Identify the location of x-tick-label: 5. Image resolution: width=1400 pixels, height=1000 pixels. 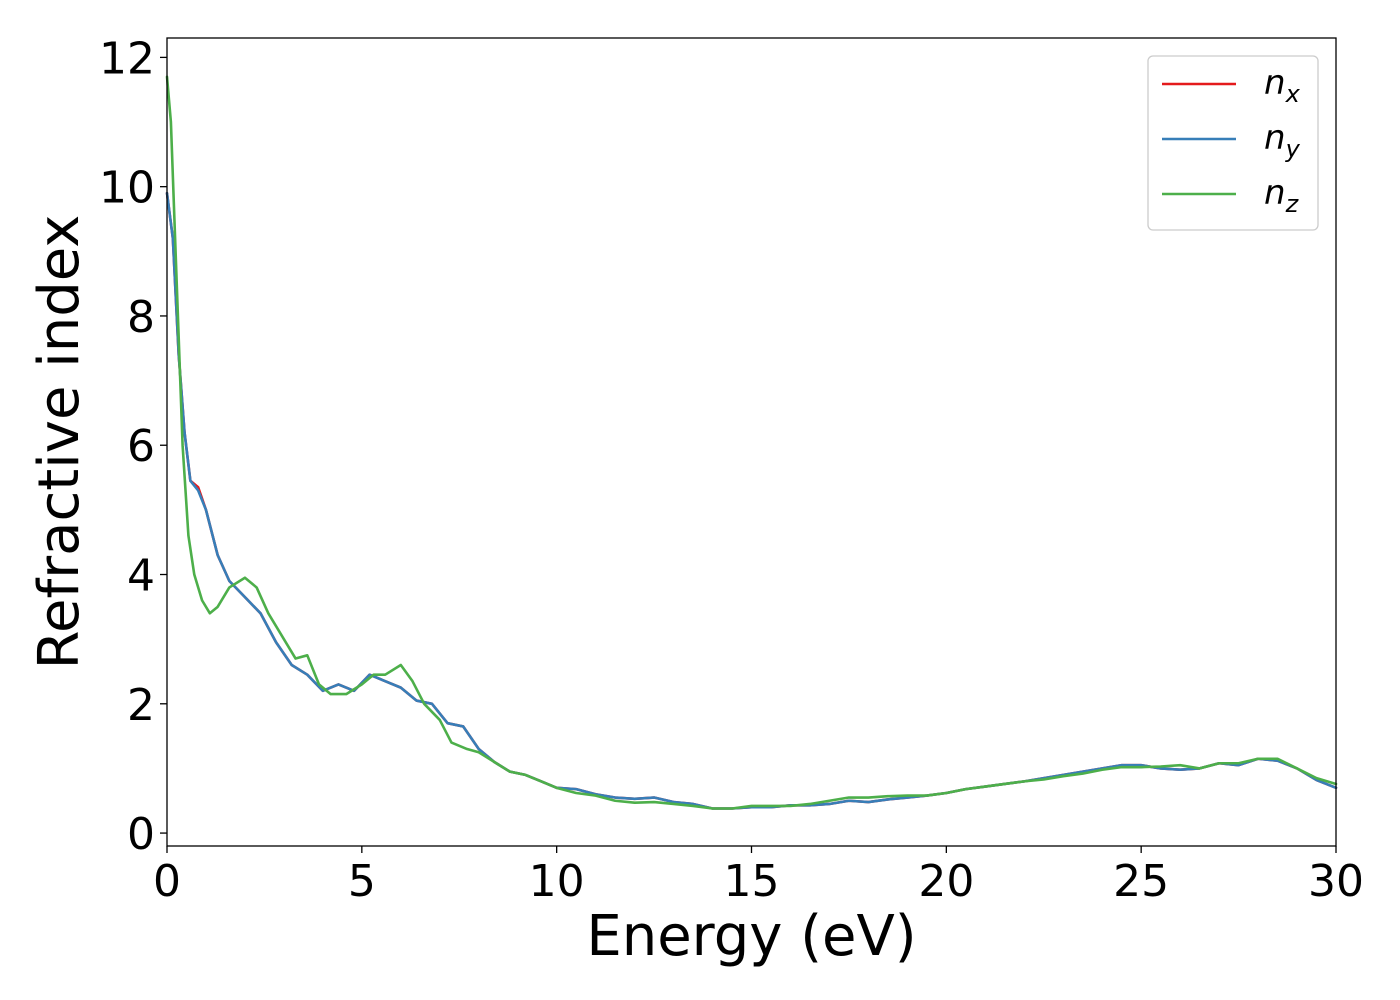
(362, 881).